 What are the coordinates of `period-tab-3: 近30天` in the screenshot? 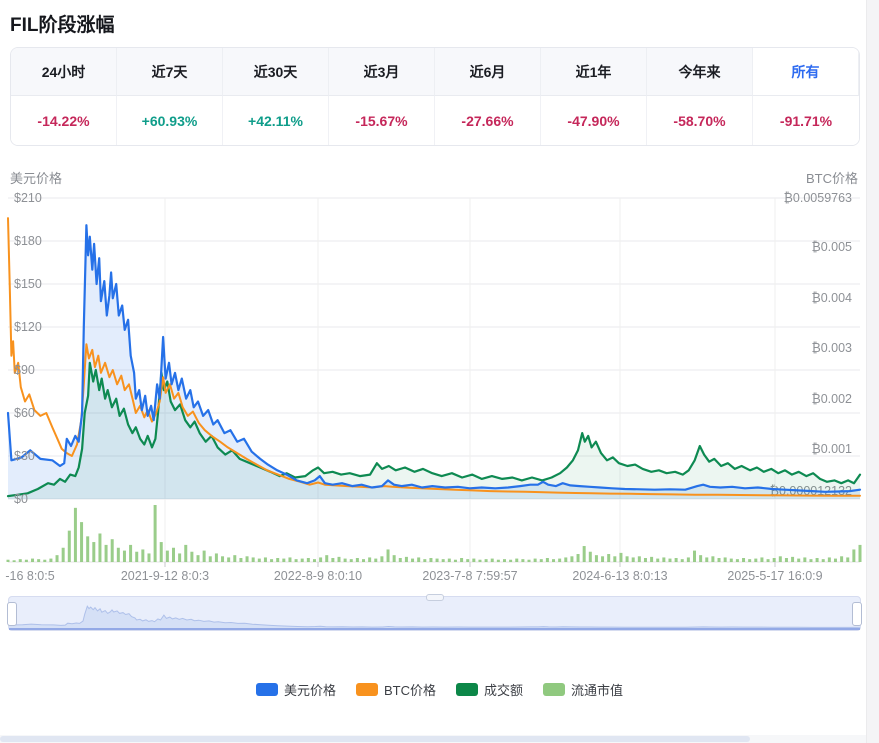 It's located at (276, 72).